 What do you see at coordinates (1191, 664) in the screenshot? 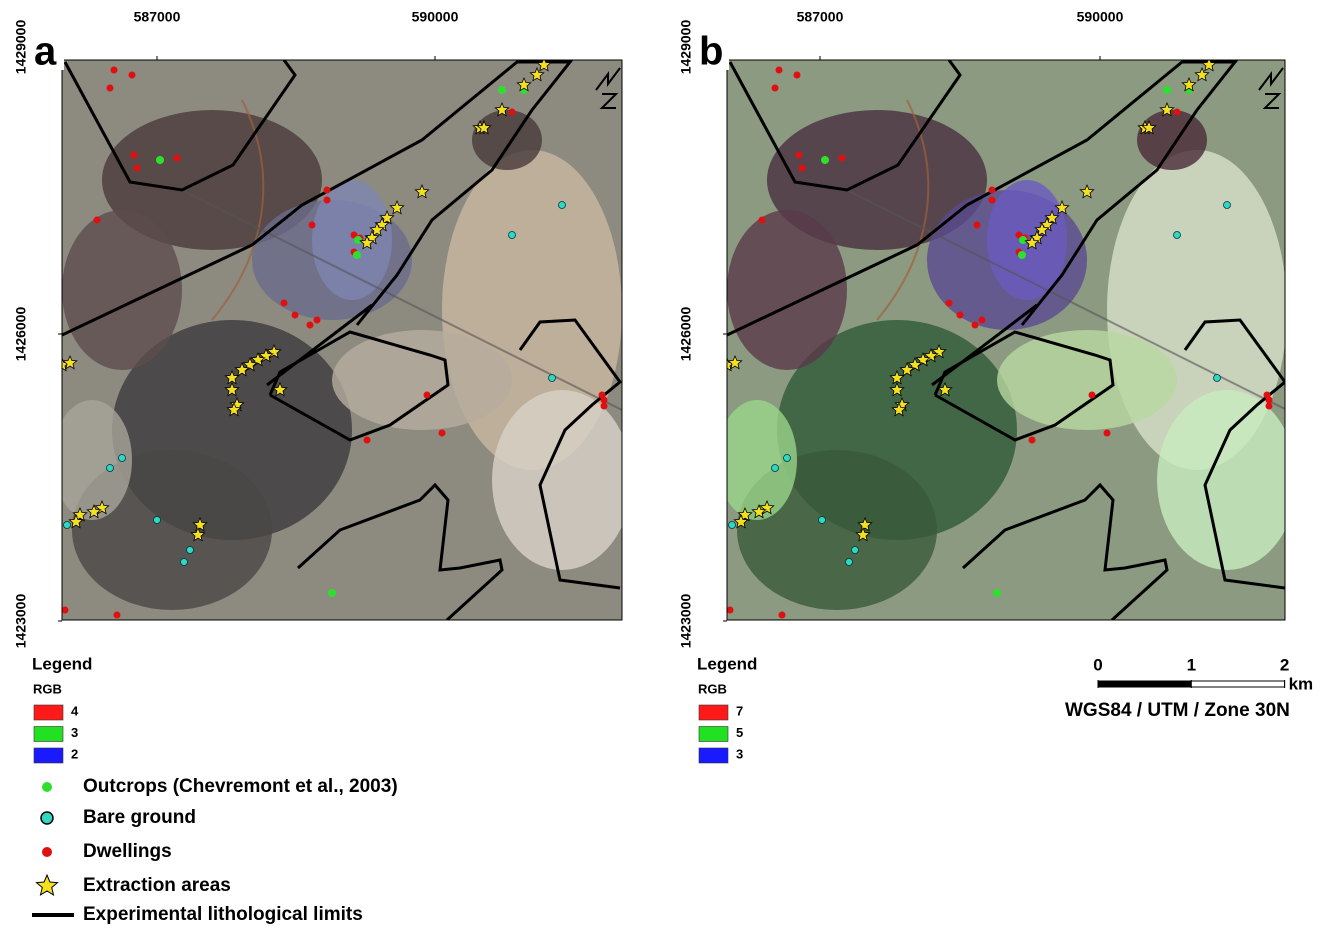
I see `scale-label: 1` at bounding box center [1191, 664].